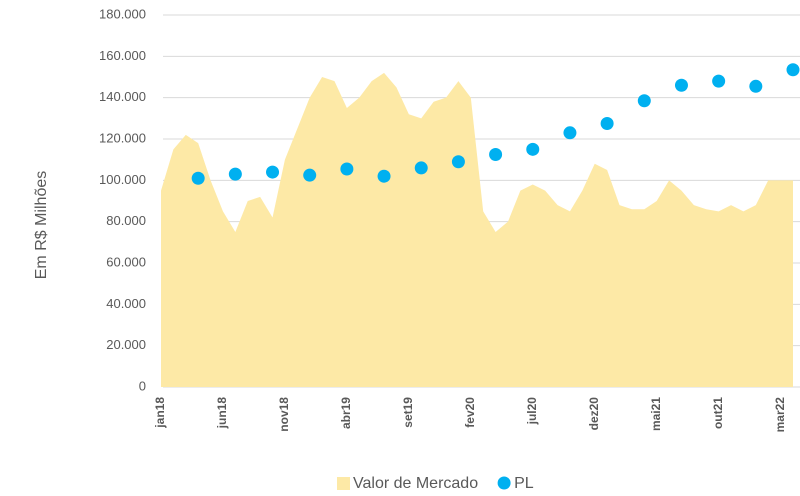 This screenshot has height=496, width=800. Describe the element at coordinates (222, 413) in the screenshot. I see `x-tick-label: jun18` at that location.